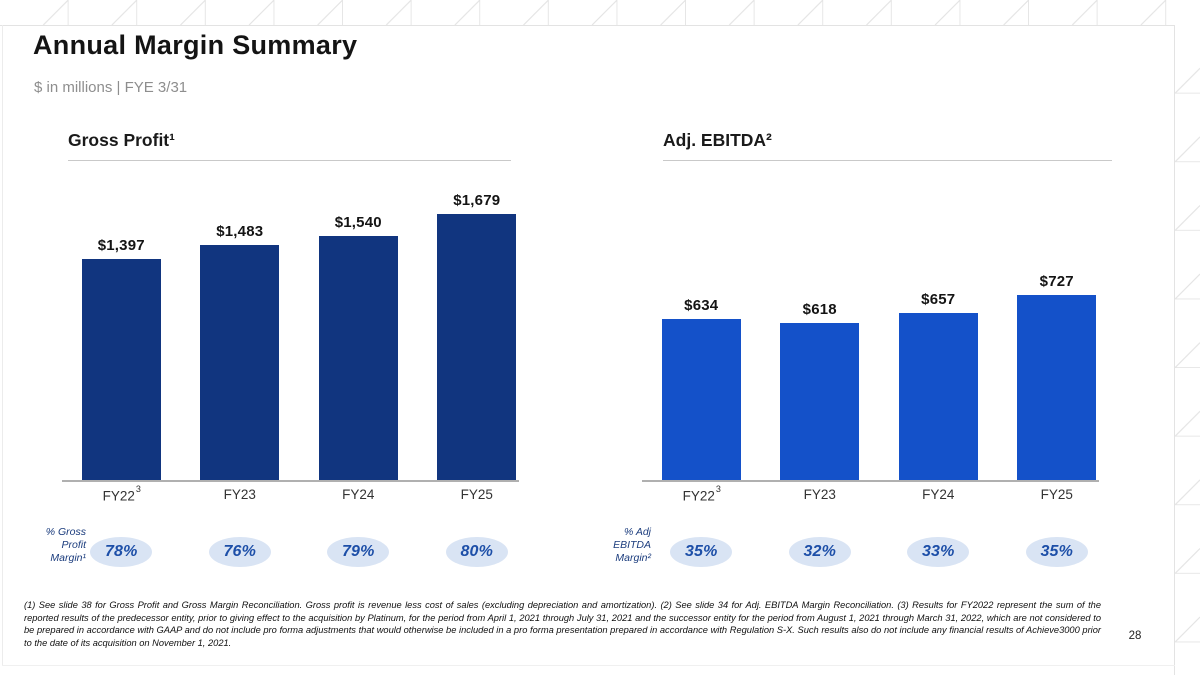  What do you see at coordinates (633, 558) in the screenshot?
I see `margin-label-line: Margin²` at bounding box center [633, 558].